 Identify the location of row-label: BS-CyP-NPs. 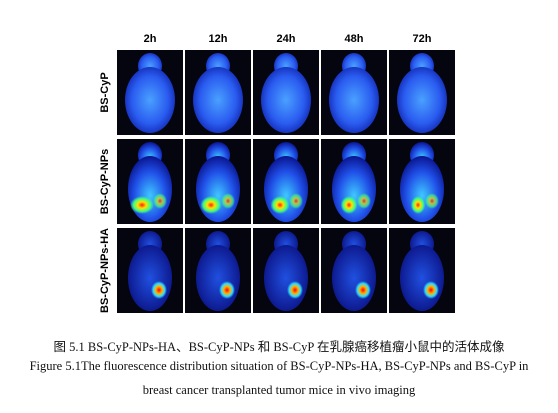
(105, 181).